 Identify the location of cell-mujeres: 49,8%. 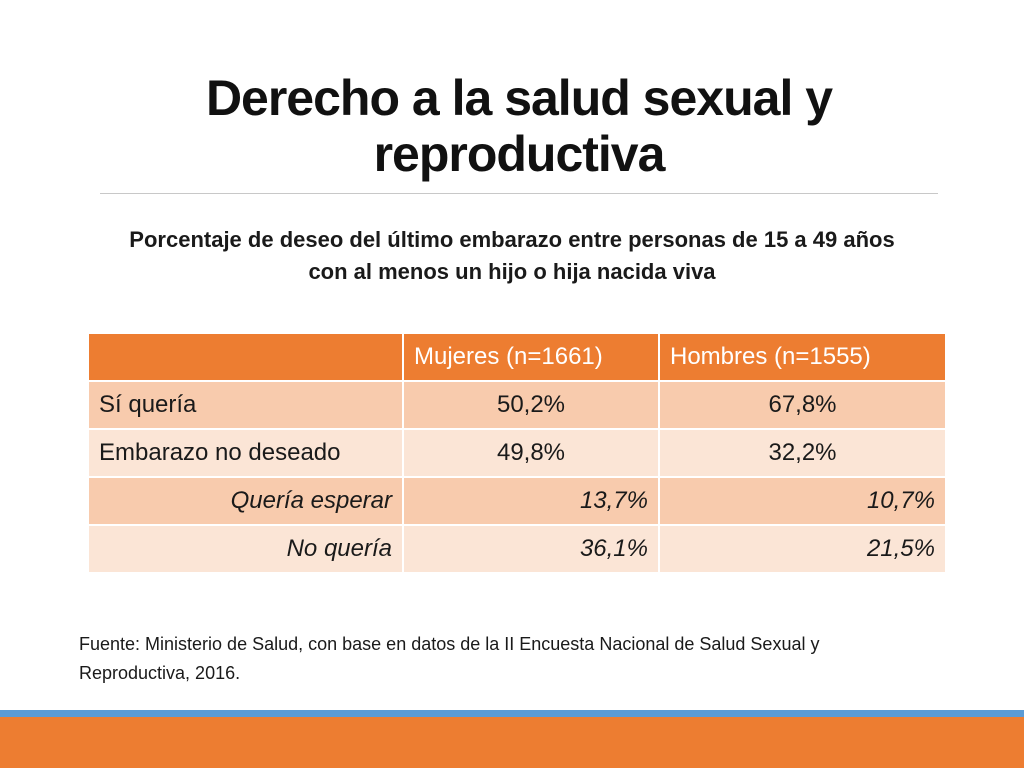
(532, 454).